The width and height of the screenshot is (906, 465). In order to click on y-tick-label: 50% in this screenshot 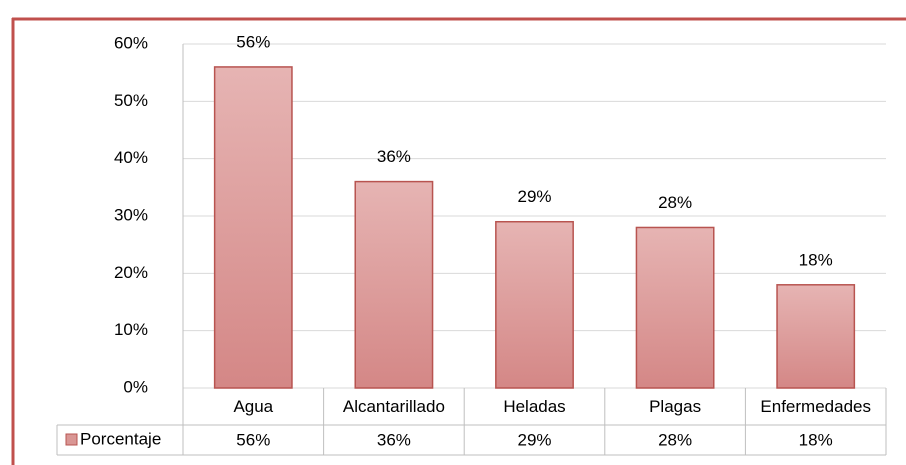, I will do `click(131, 100)`.